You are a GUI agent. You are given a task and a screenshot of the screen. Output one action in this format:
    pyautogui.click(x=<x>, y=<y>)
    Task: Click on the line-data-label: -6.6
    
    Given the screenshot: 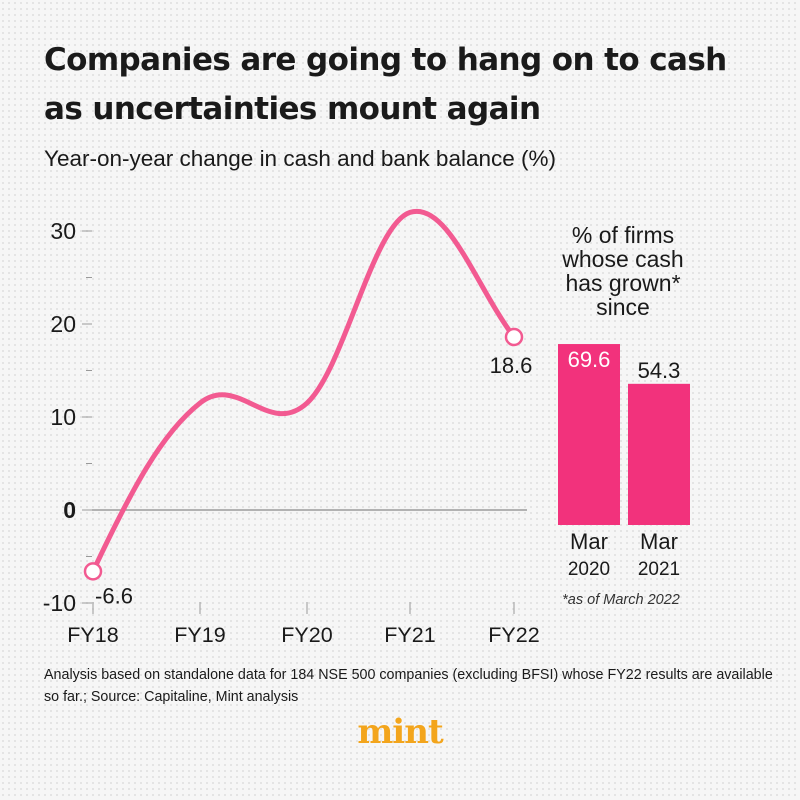 What is the action you would take?
    pyautogui.click(x=114, y=595)
    